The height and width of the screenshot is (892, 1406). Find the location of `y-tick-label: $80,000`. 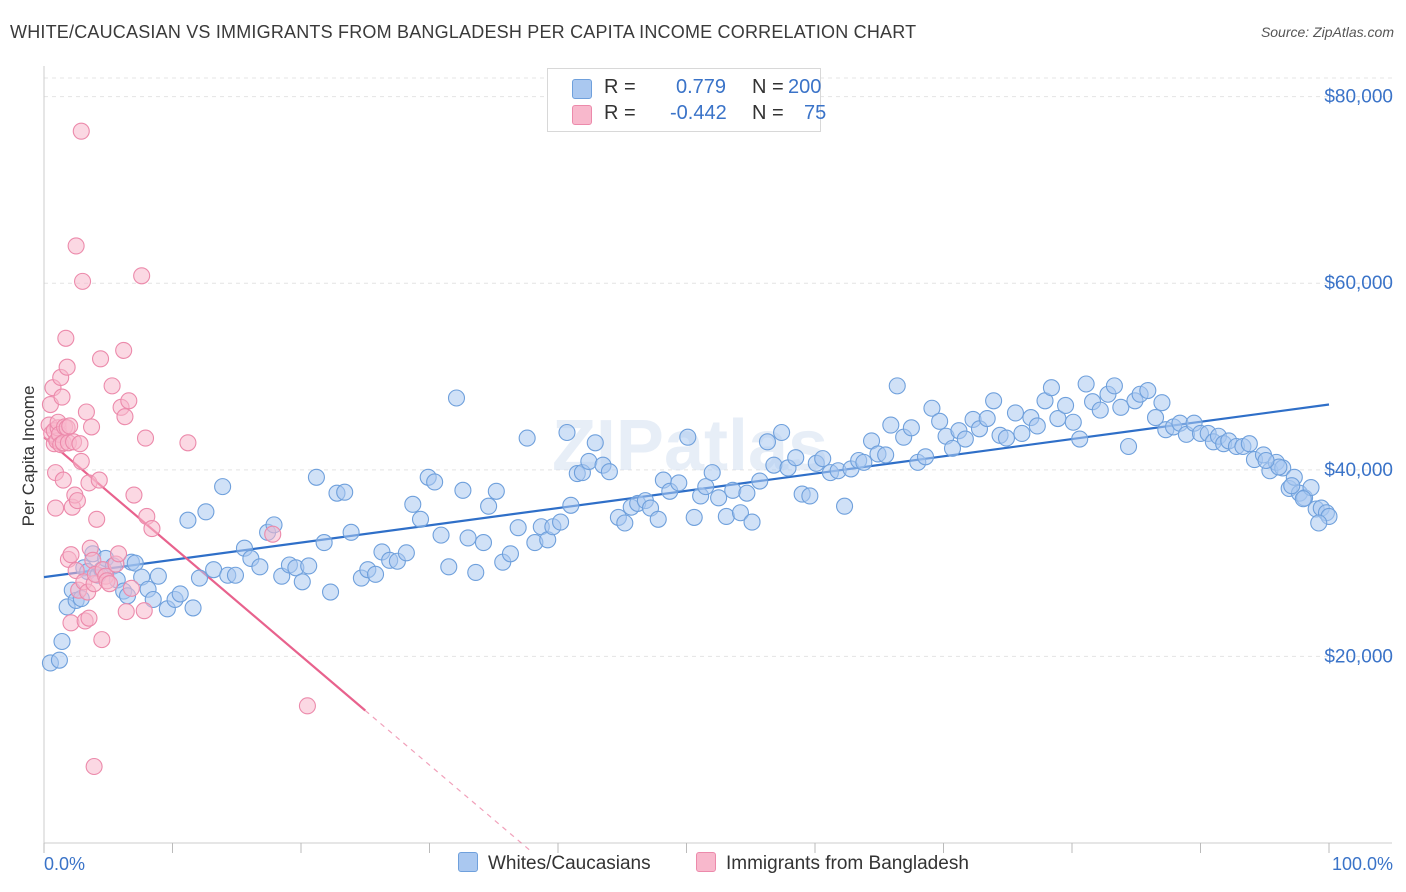

y-tick-label: $80,000 is located at coordinates (1358, 97).